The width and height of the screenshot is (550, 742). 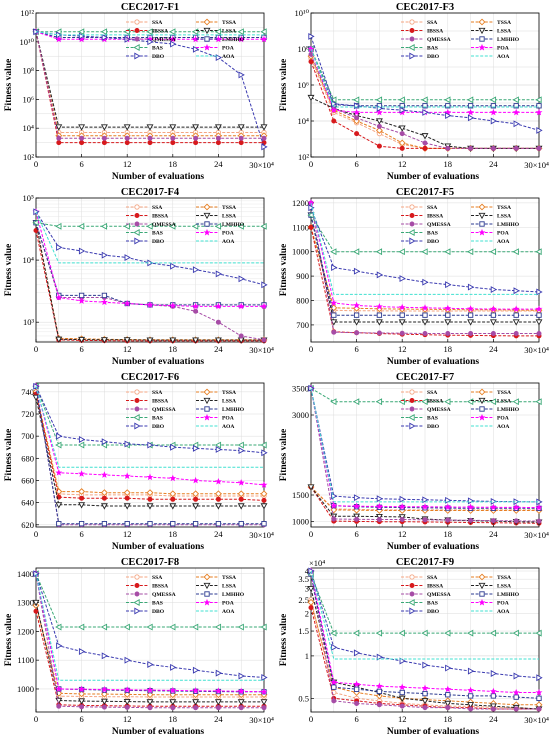 What do you see at coordinates (307, 571) in the screenshot?
I see `y-tick-label: 4` at bounding box center [307, 571].